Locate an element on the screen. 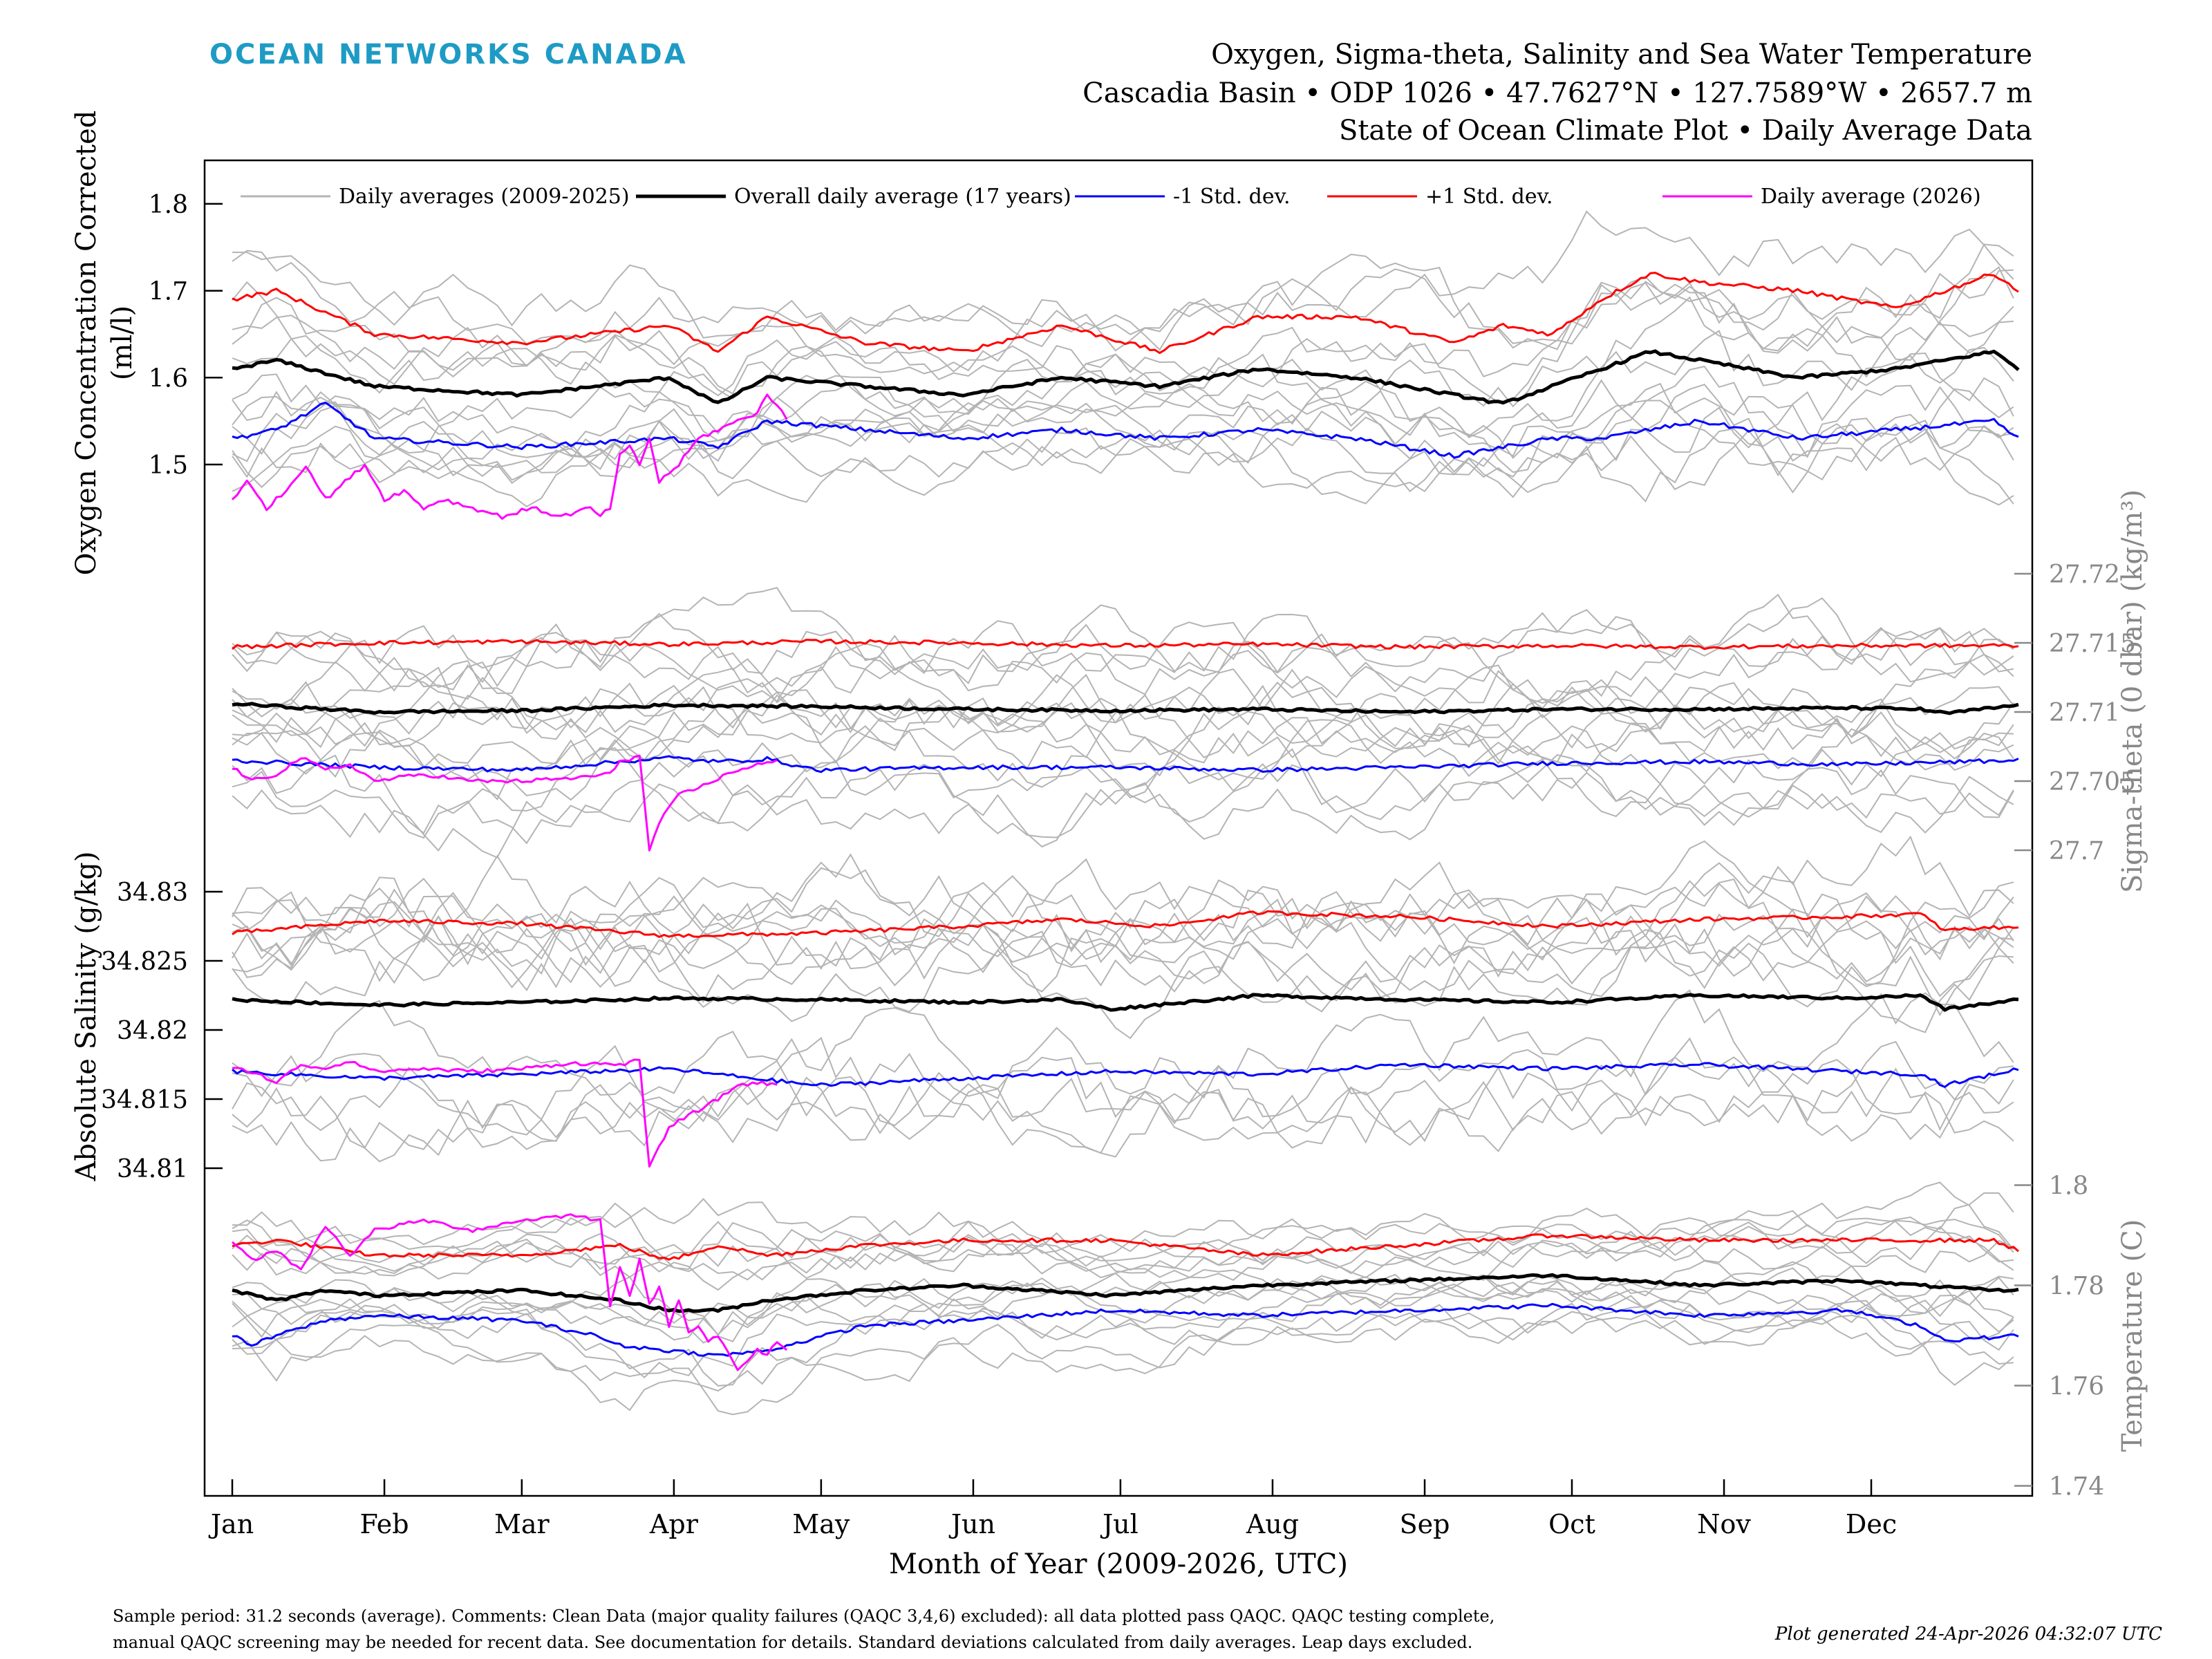 This screenshot has height=1659, width=2212. sigma_theta-y-tick-label: 27.72 is located at coordinates (2084, 575).